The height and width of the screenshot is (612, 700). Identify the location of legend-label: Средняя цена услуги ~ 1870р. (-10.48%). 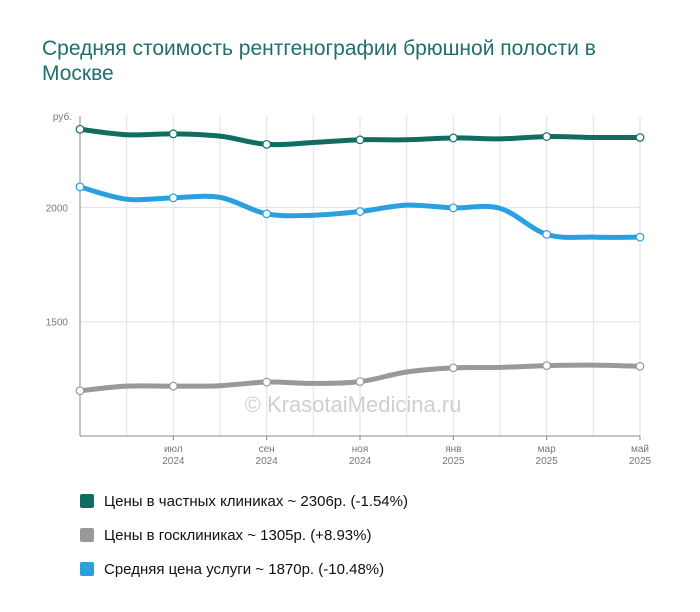
(244, 569).